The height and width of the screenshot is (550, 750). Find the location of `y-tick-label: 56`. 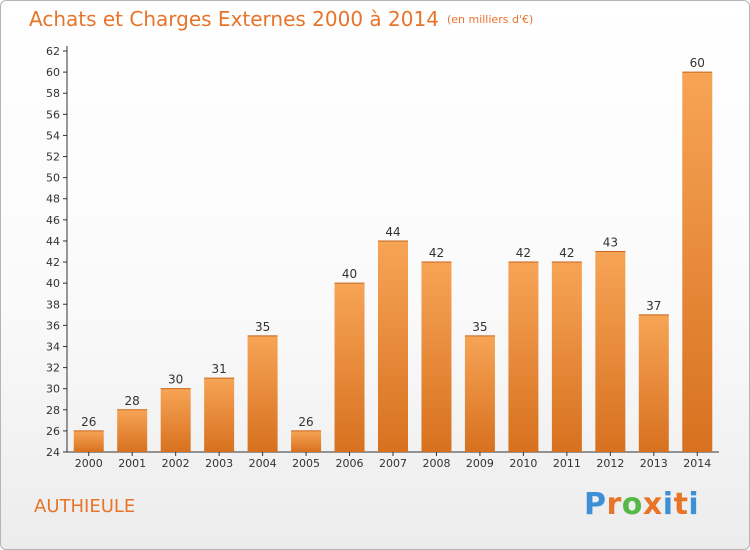

y-tick-label: 56 is located at coordinates (53, 114).